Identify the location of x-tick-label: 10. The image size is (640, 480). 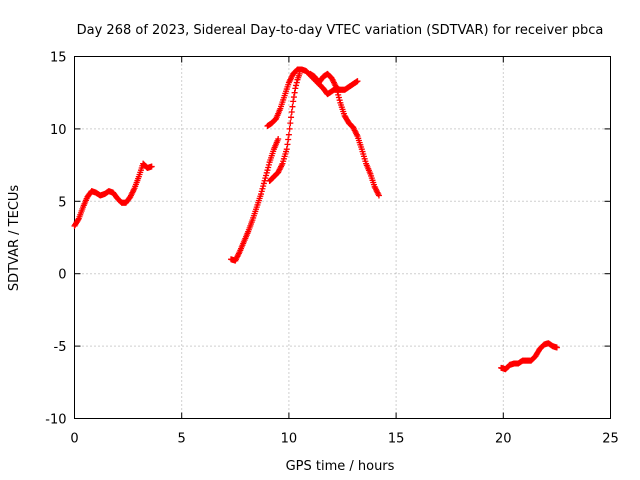
(289, 439).